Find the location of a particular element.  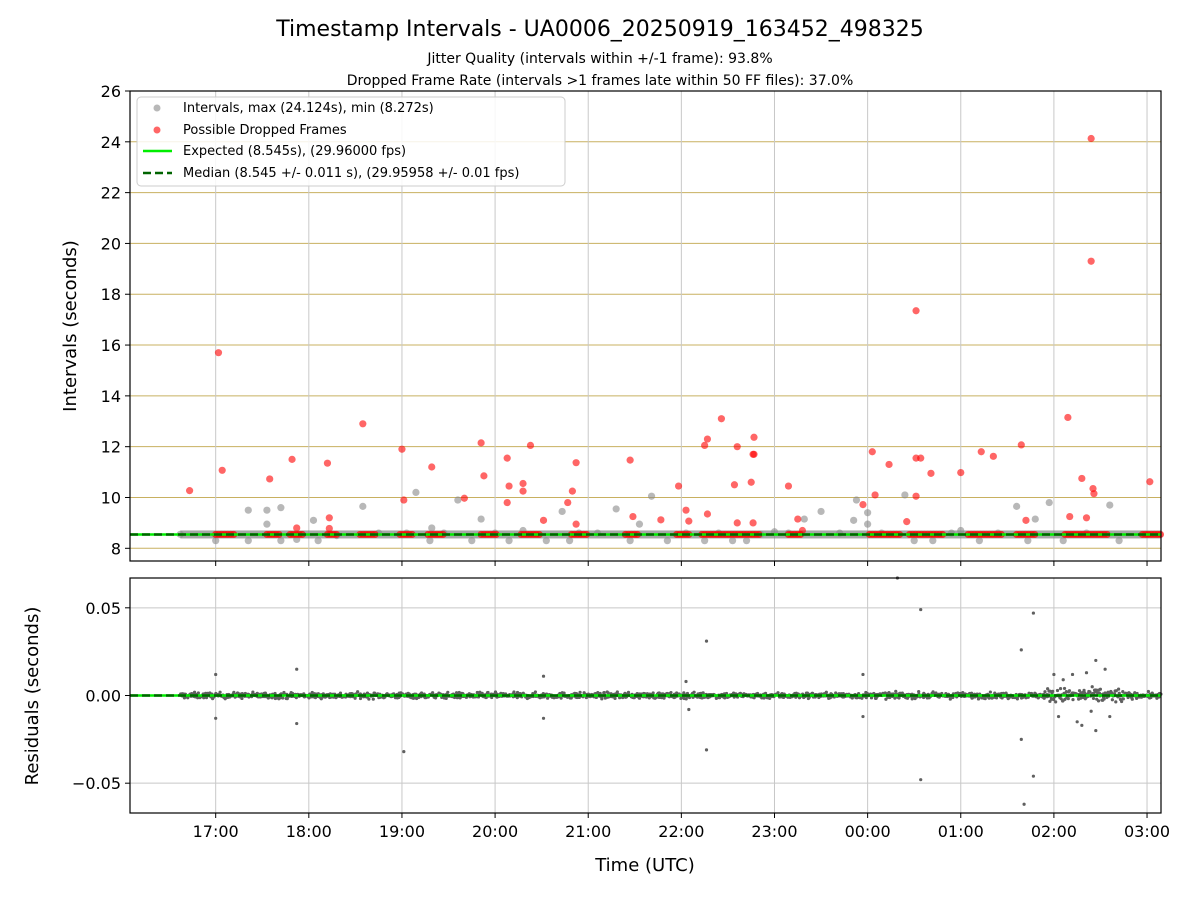

residuals-x-tick-label: 17:00 is located at coordinates (216, 831).